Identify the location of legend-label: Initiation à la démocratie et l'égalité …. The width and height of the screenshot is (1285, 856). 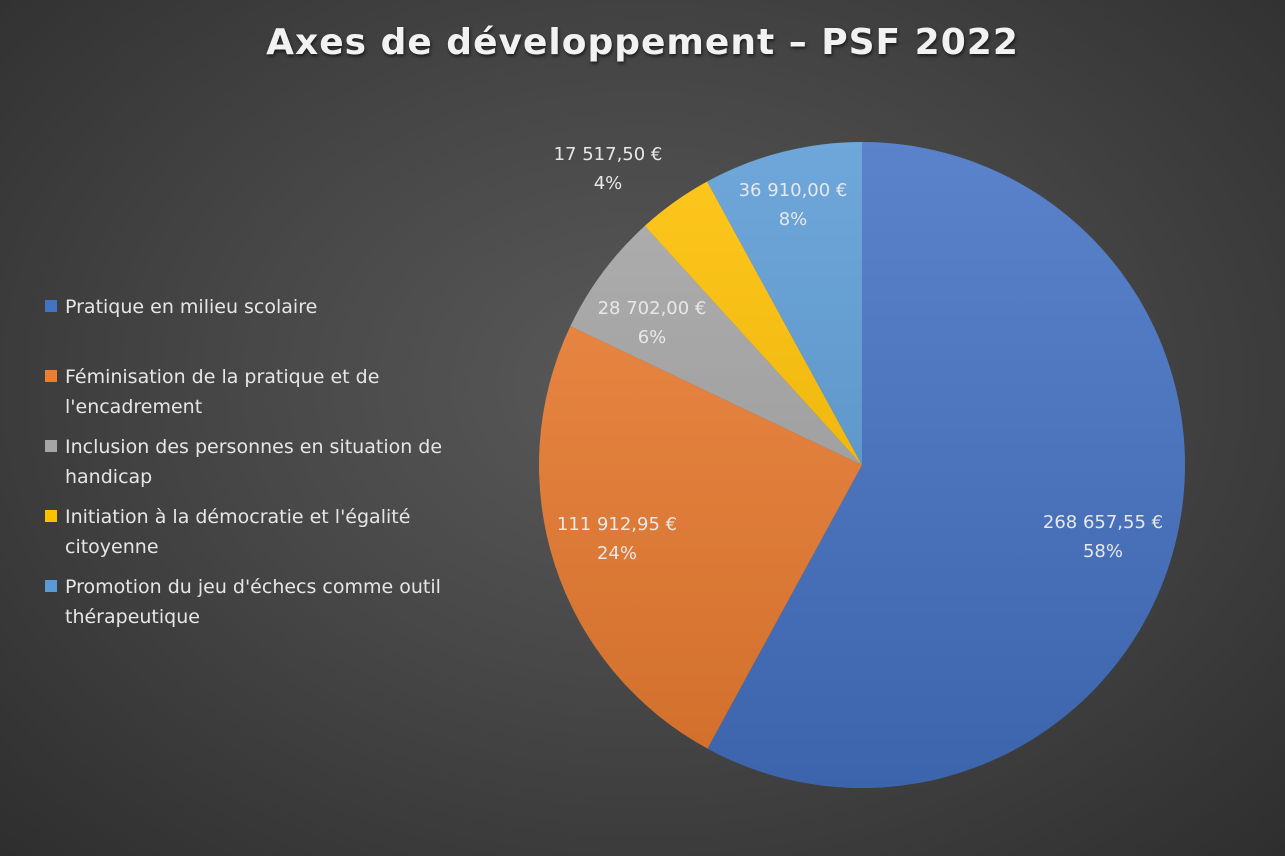
(238, 532).